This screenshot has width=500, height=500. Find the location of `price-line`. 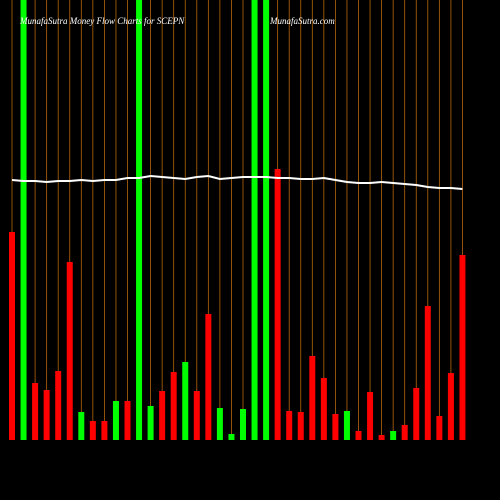

price-line is located at coordinates (237, 182).